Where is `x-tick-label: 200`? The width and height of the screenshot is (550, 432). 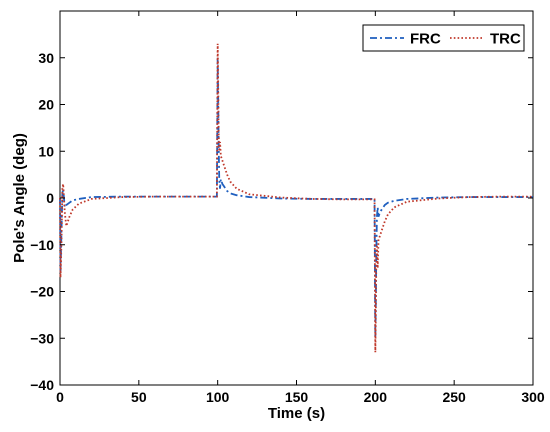 x-tick-label: 200 is located at coordinates (376, 397).